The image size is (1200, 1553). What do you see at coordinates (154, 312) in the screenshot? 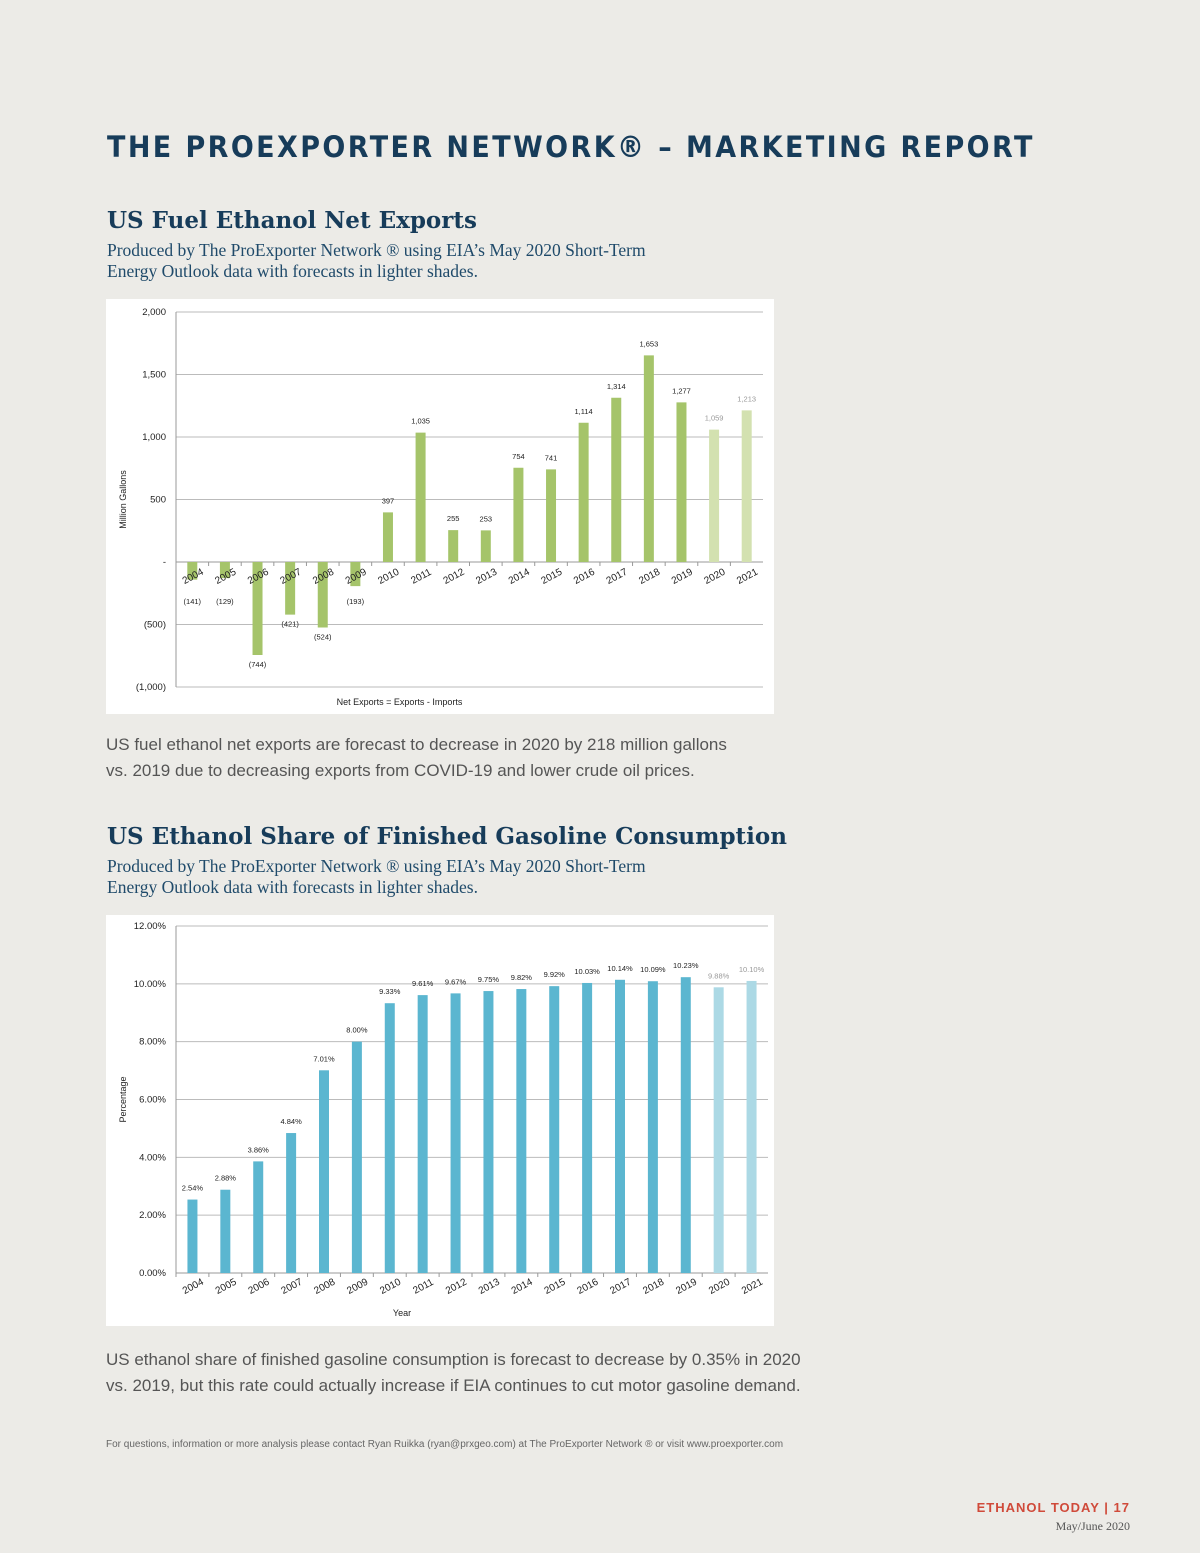
I see `y-tick-label: 2,000` at bounding box center [154, 312].